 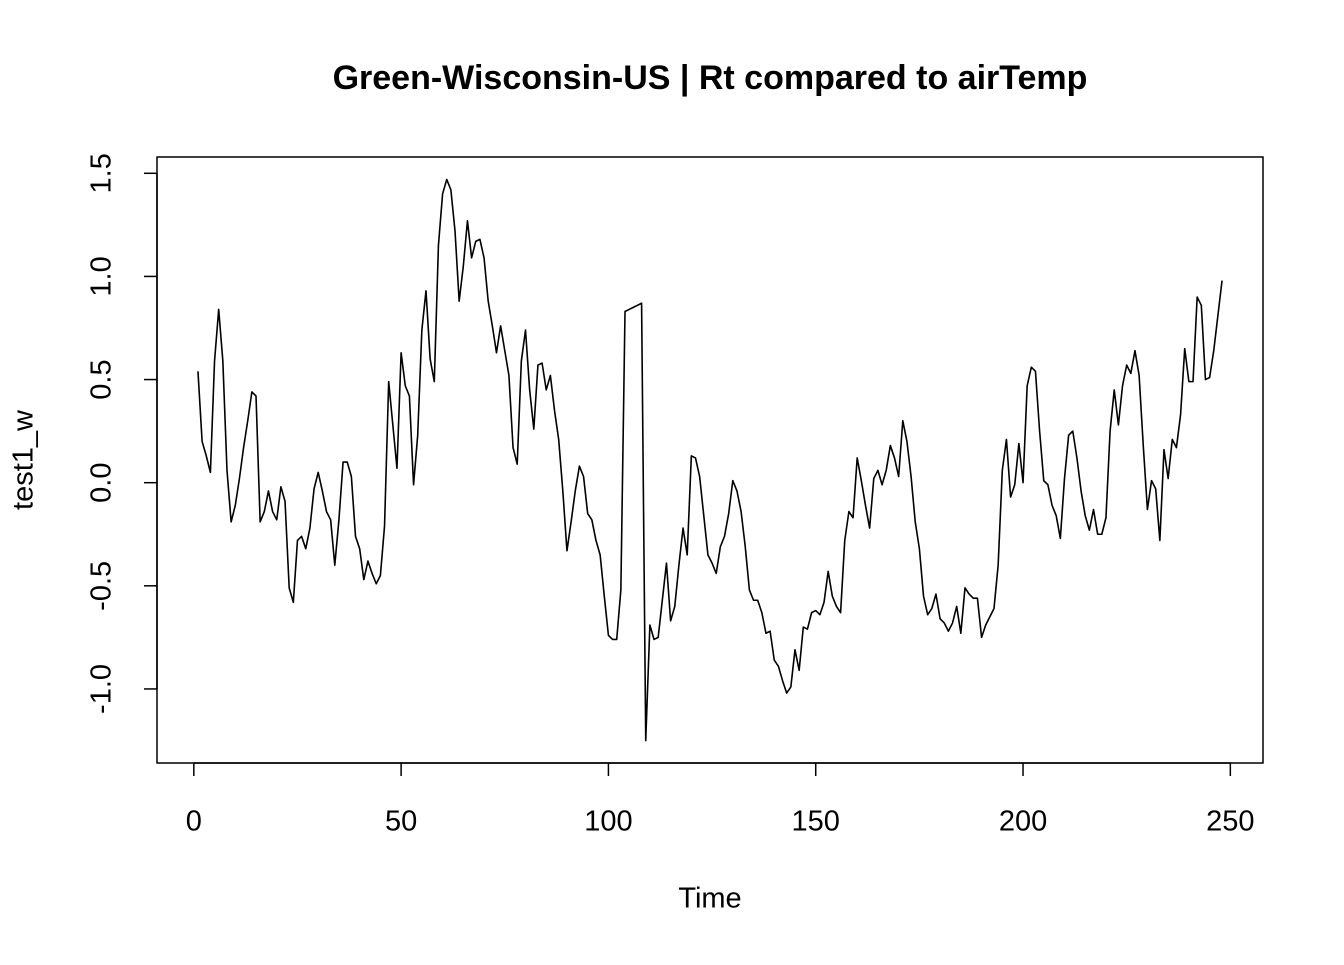 I want to click on x-tick-label: 250, so click(x=1230, y=822).